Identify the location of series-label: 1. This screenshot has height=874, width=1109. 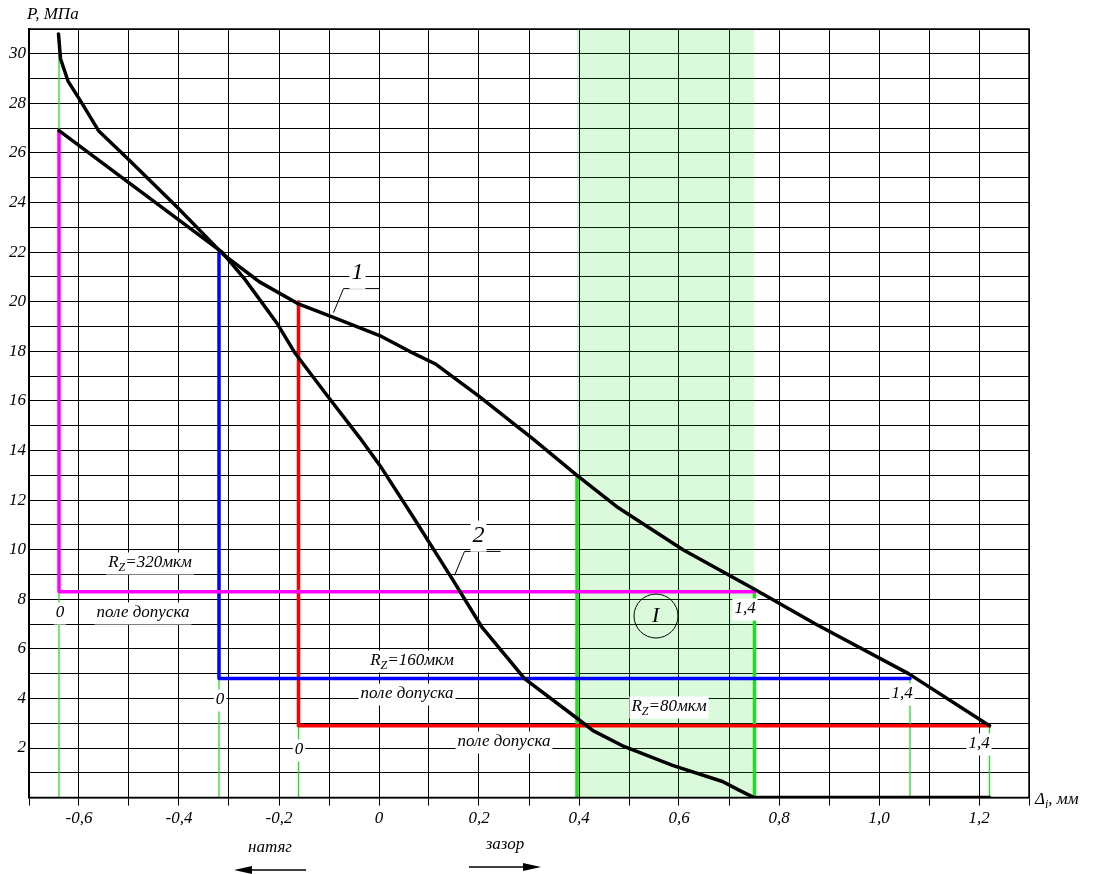
(357, 270).